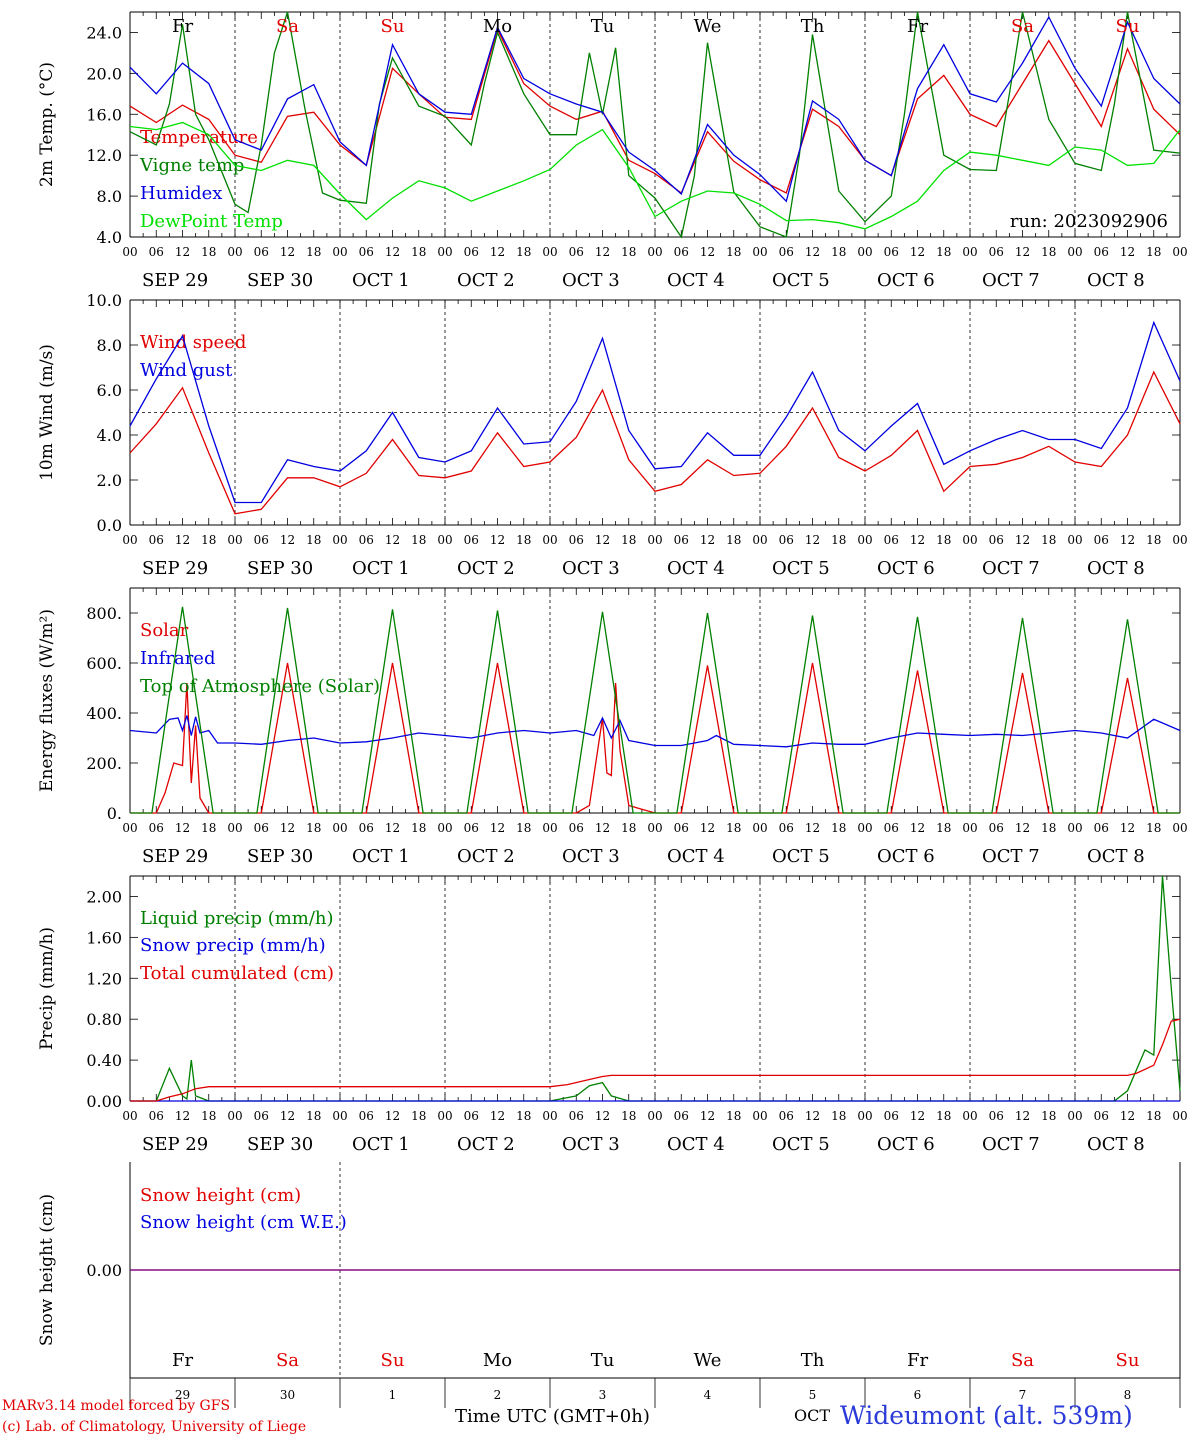  Describe the element at coordinates (109, 237) in the screenshot. I see `panel-1-y-tick-label: 4.0` at that location.